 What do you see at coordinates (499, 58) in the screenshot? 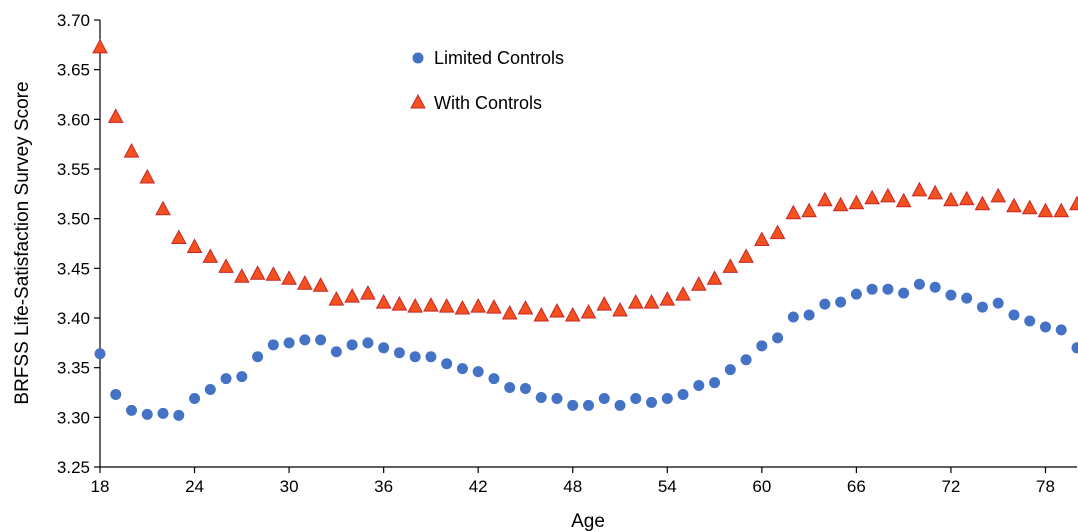
I see `legend-label-limited-controls: Limited Controls` at bounding box center [499, 58].